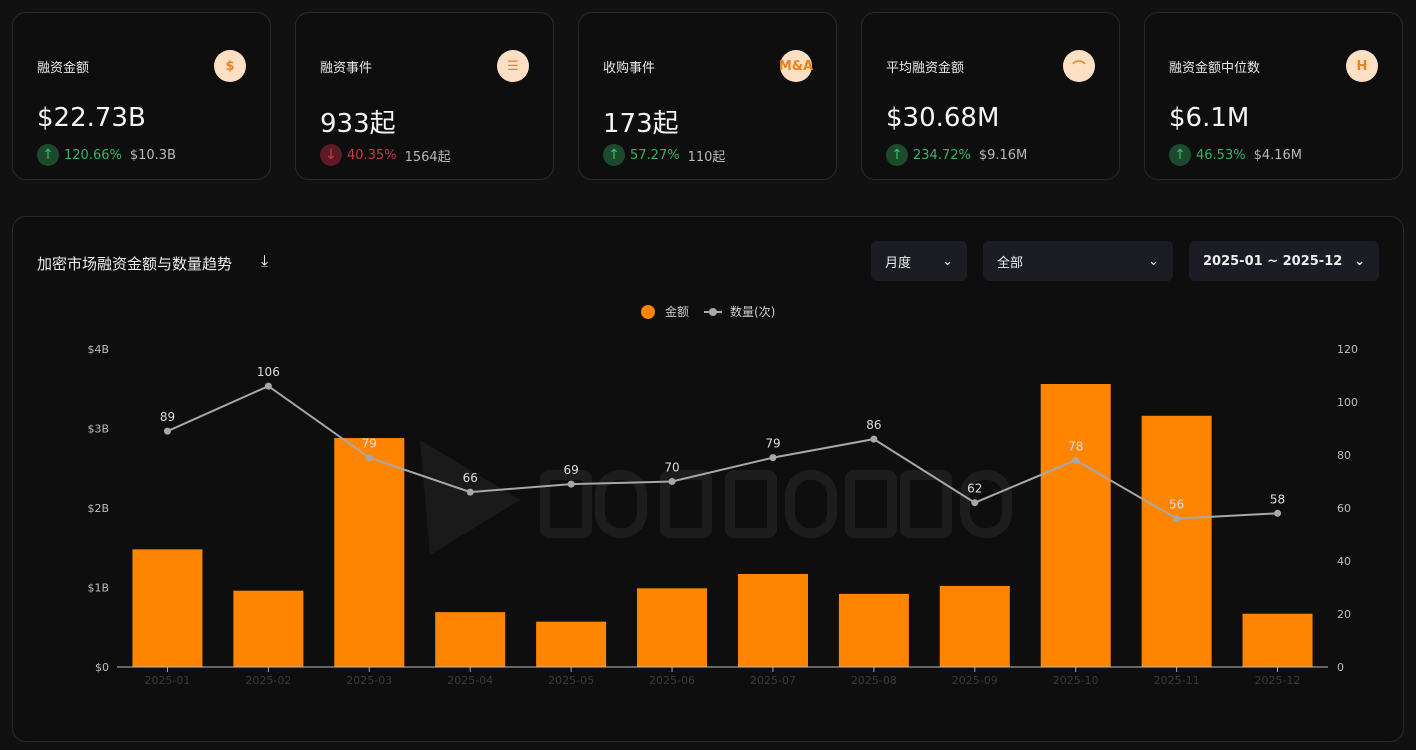  Describe the element at coordinates (369, 444) in the screenshot. I see `data-label: 79` at that location.